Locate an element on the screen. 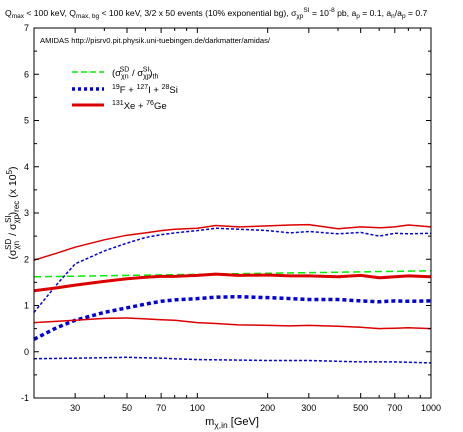 The height and width of the screenshot is (432, 463). x-tick-label: 30 is located at coordinates (75, 408).